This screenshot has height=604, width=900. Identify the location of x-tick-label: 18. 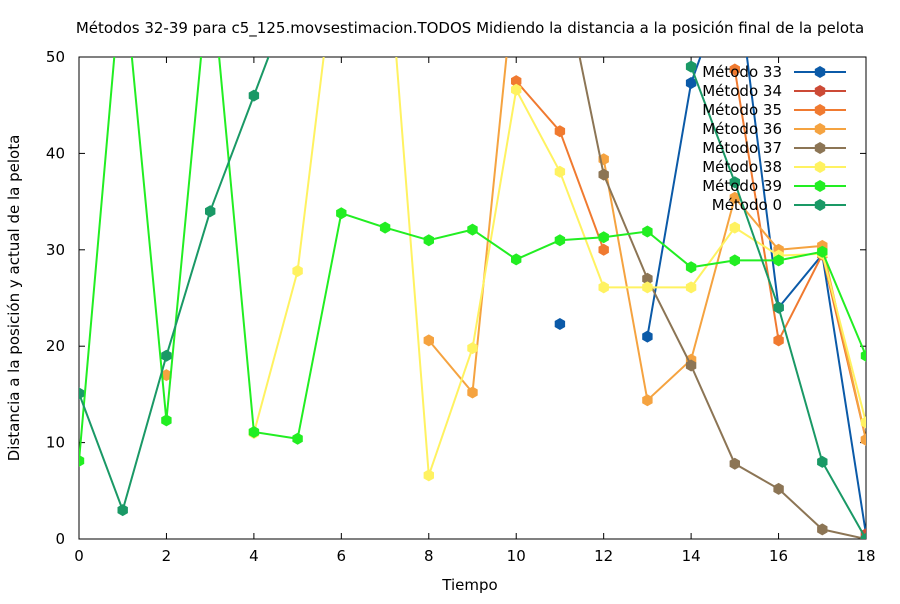
(865, 556).